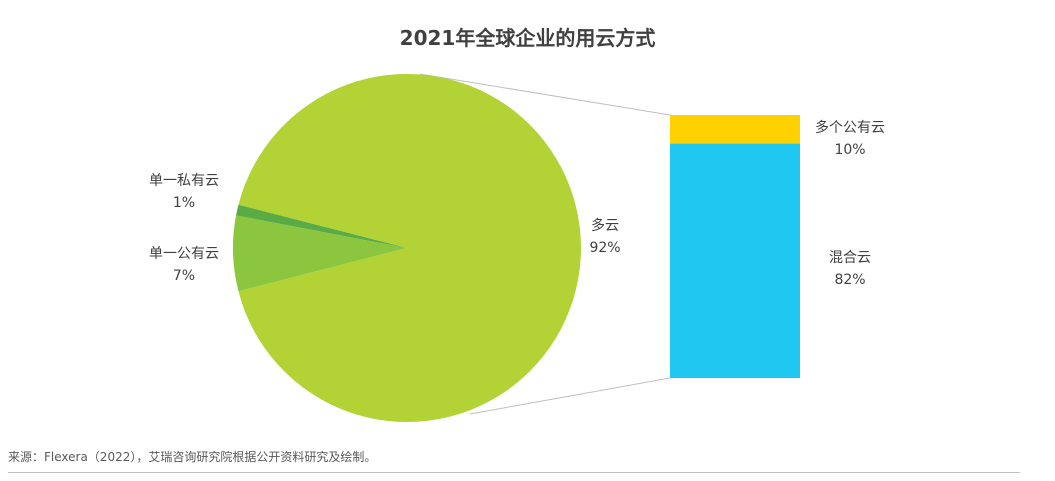  What do you see at coordinates (849, 150) in the screenshot?
I see `bar-label-value-0: 10%` at bounding box center [849, 150].